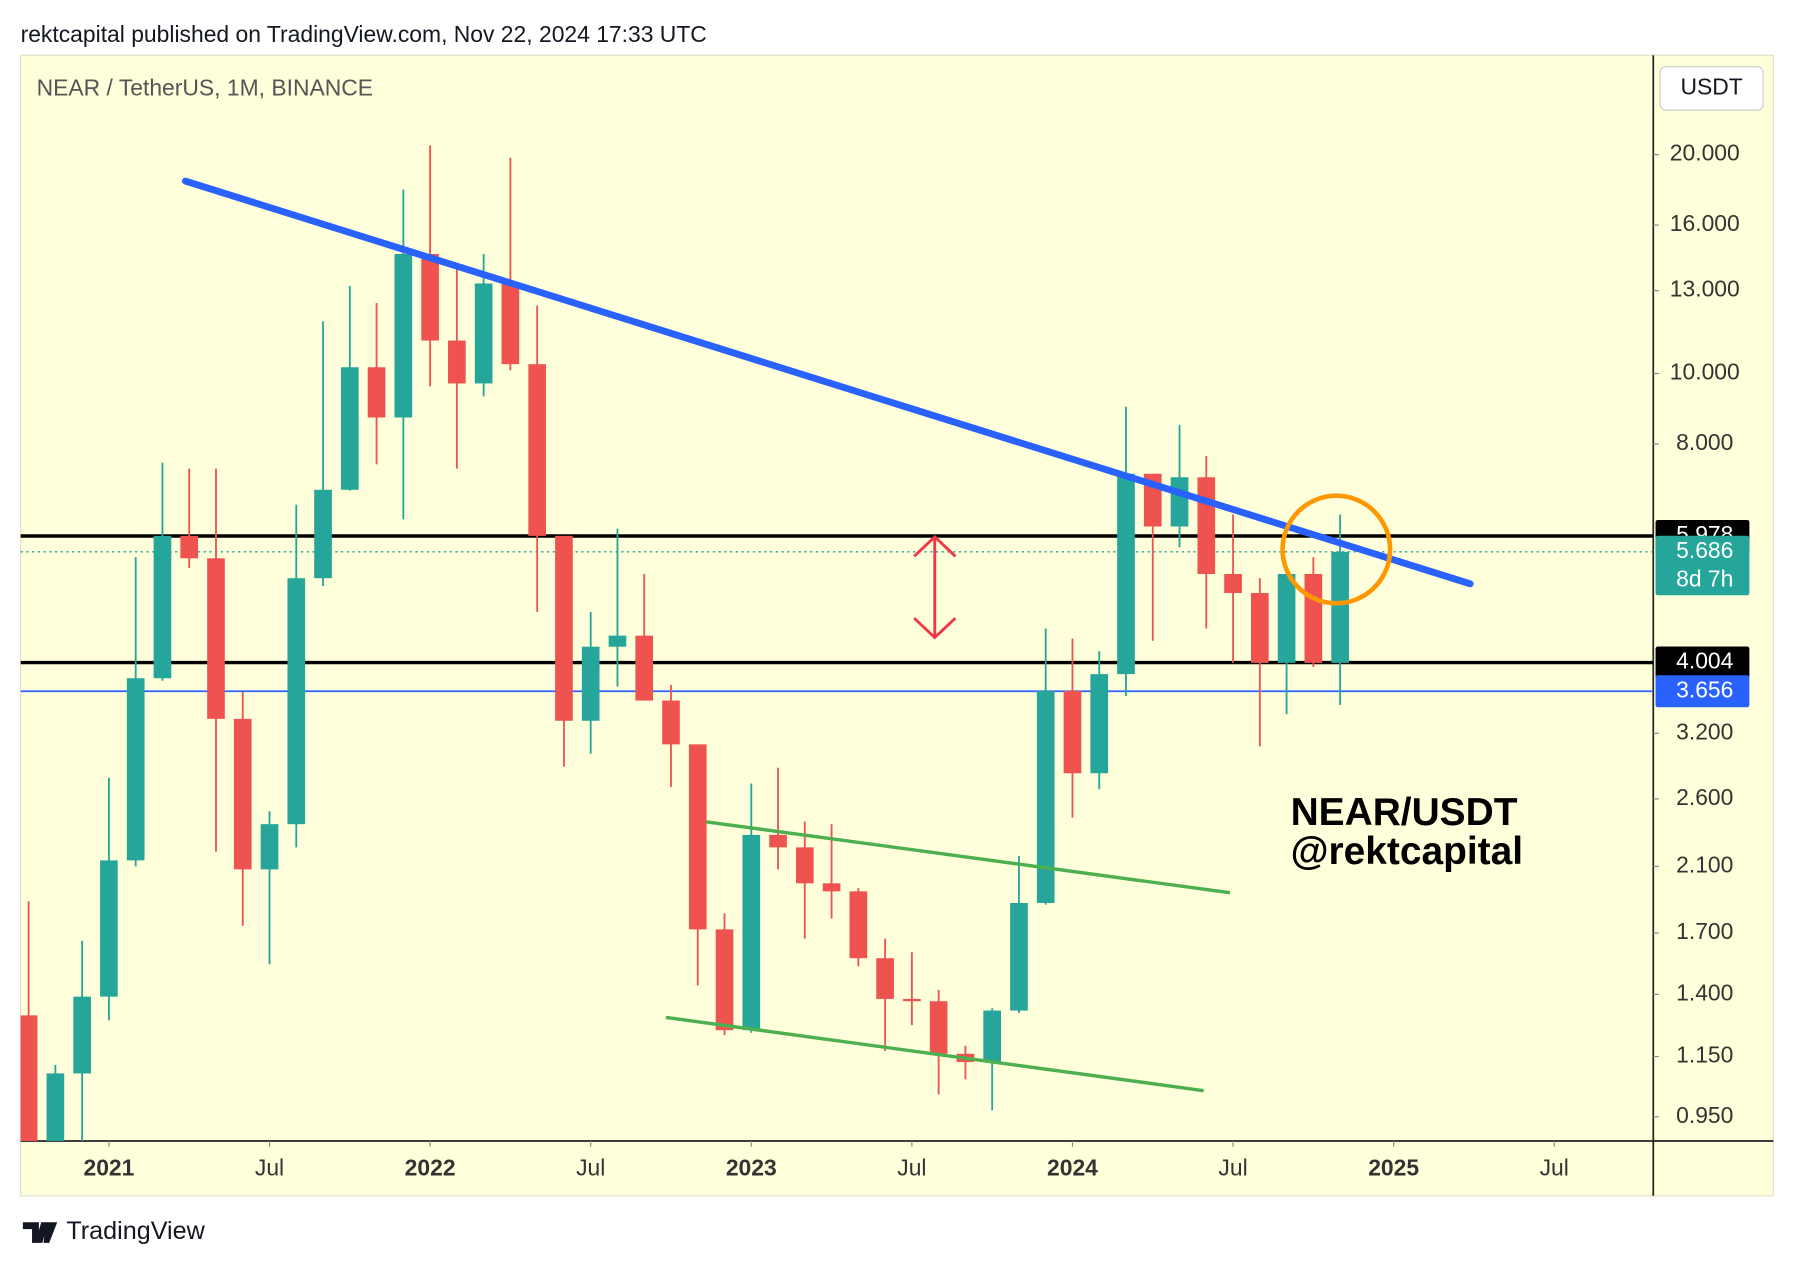 The image size is (1794, 1266). Describe the element at coordinates (1705, 289) in the screenshot. I see `y-tick-label: 13.000` at that location.